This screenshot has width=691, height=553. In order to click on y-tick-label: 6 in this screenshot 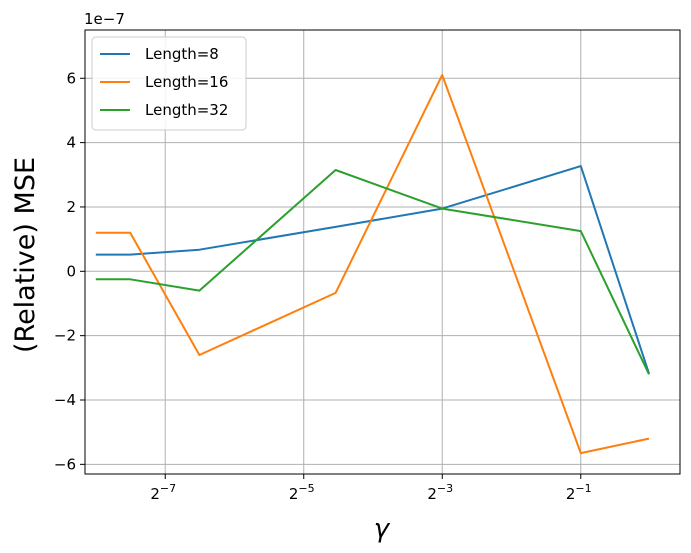, I will do `click(71, 78)`.